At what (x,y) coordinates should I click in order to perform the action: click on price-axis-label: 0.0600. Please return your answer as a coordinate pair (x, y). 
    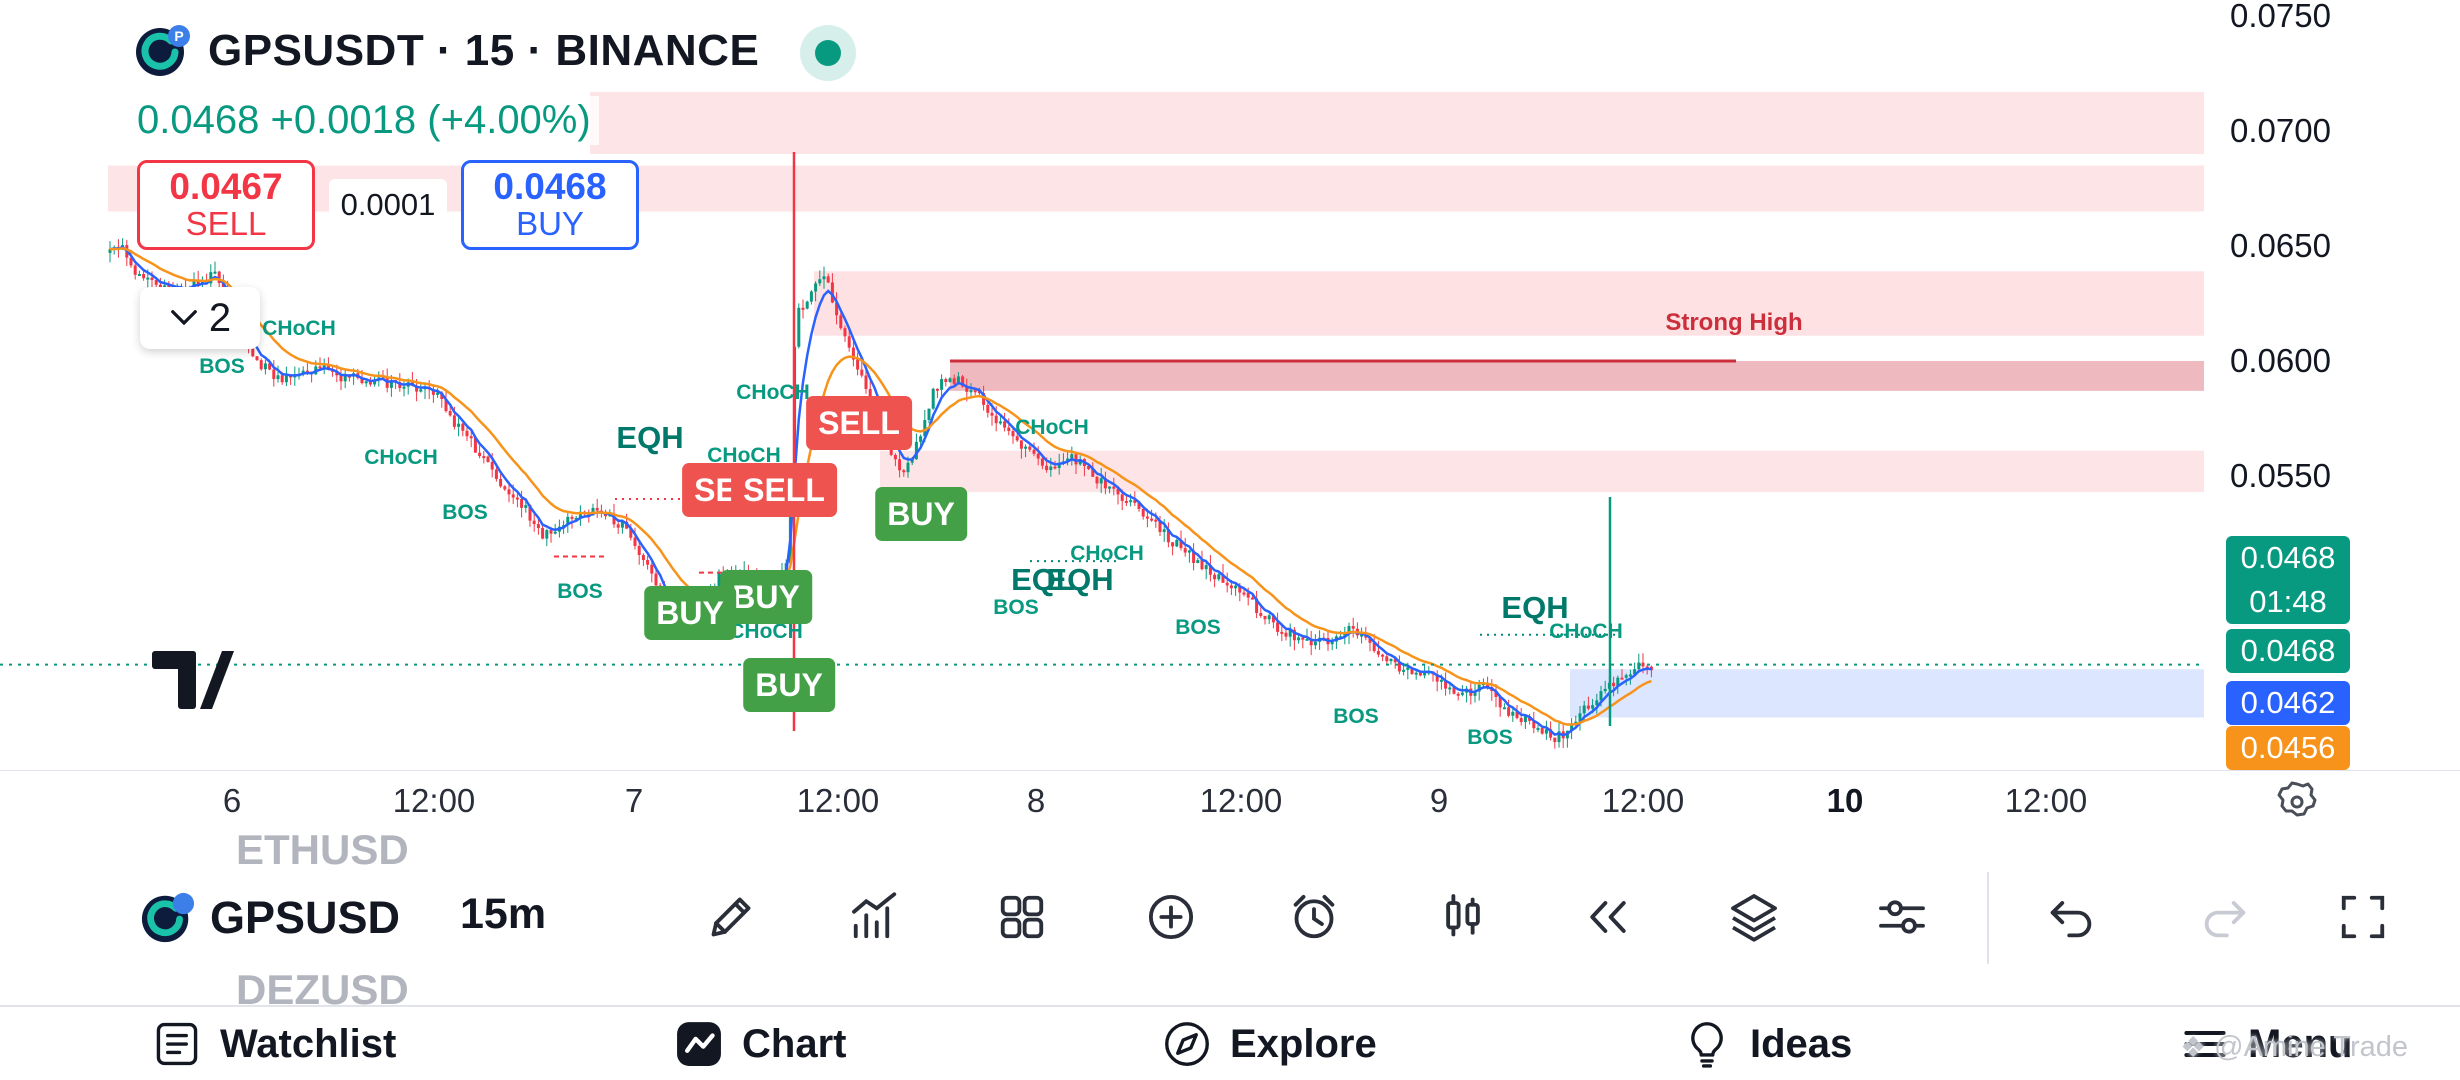
    Looking at the image, I should click on (2280, 360).